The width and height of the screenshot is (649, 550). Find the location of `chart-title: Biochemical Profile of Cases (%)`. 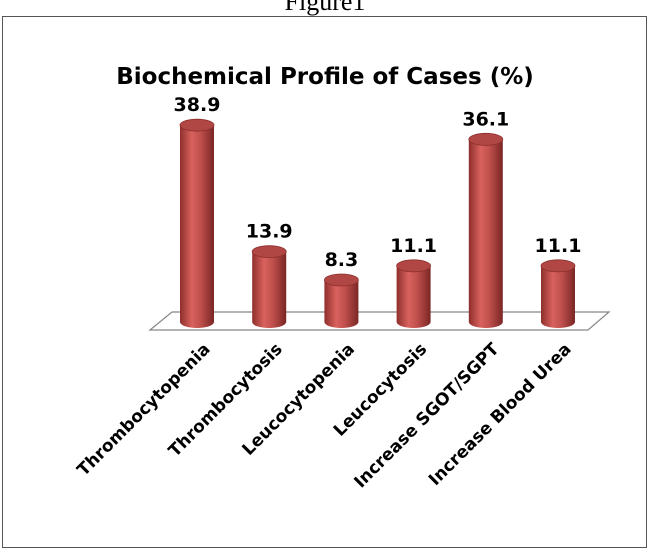

chart-title: Biochemical Profile of Cases (%) is located at coordinates (325, 77).